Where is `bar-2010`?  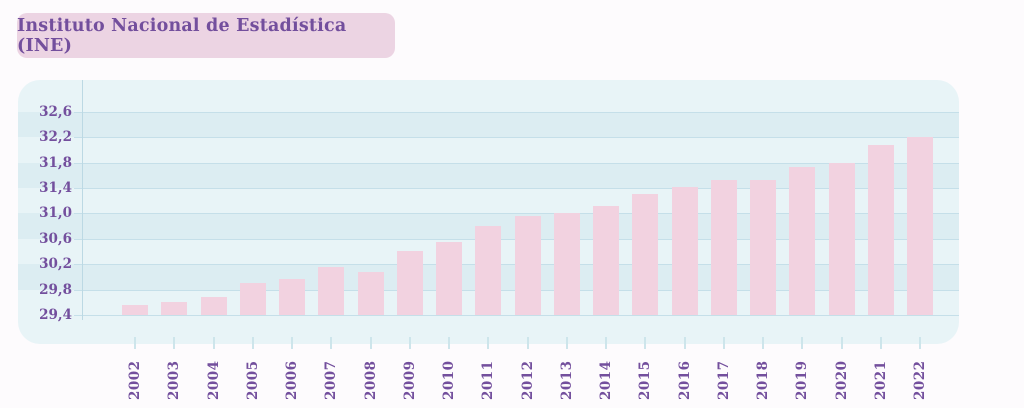
bar-2010 is located at coordinates (449, 278).